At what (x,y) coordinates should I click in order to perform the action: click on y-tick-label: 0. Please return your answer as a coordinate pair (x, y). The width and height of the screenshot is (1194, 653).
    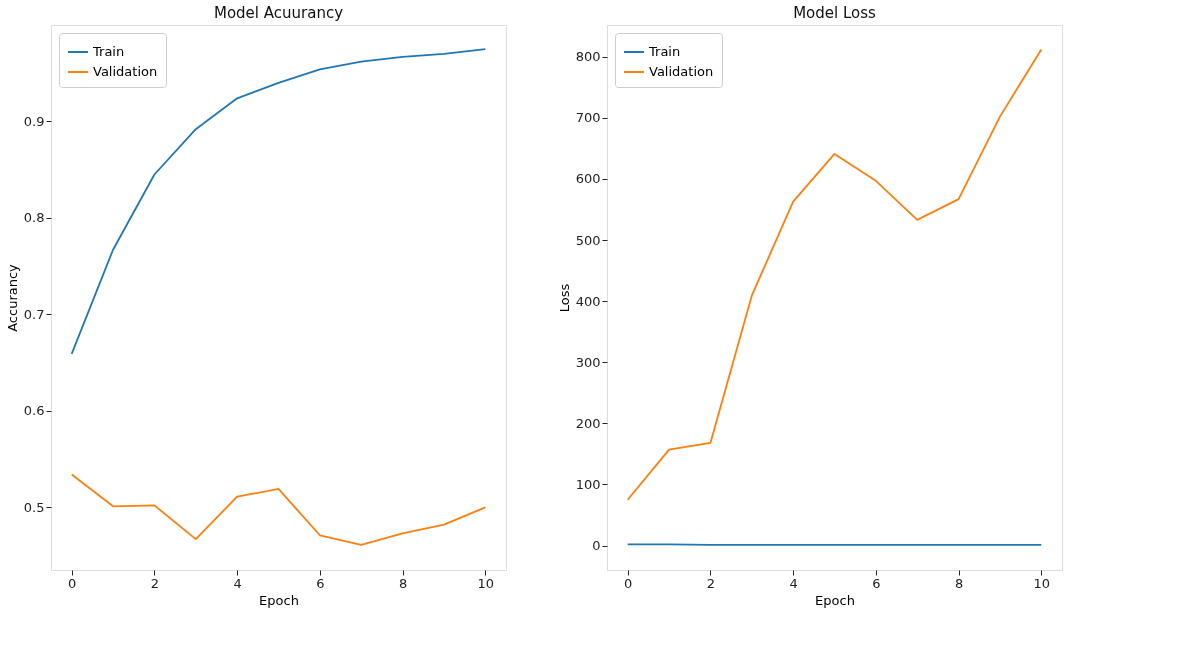
    Looking at the image, I should click on (596, 546).